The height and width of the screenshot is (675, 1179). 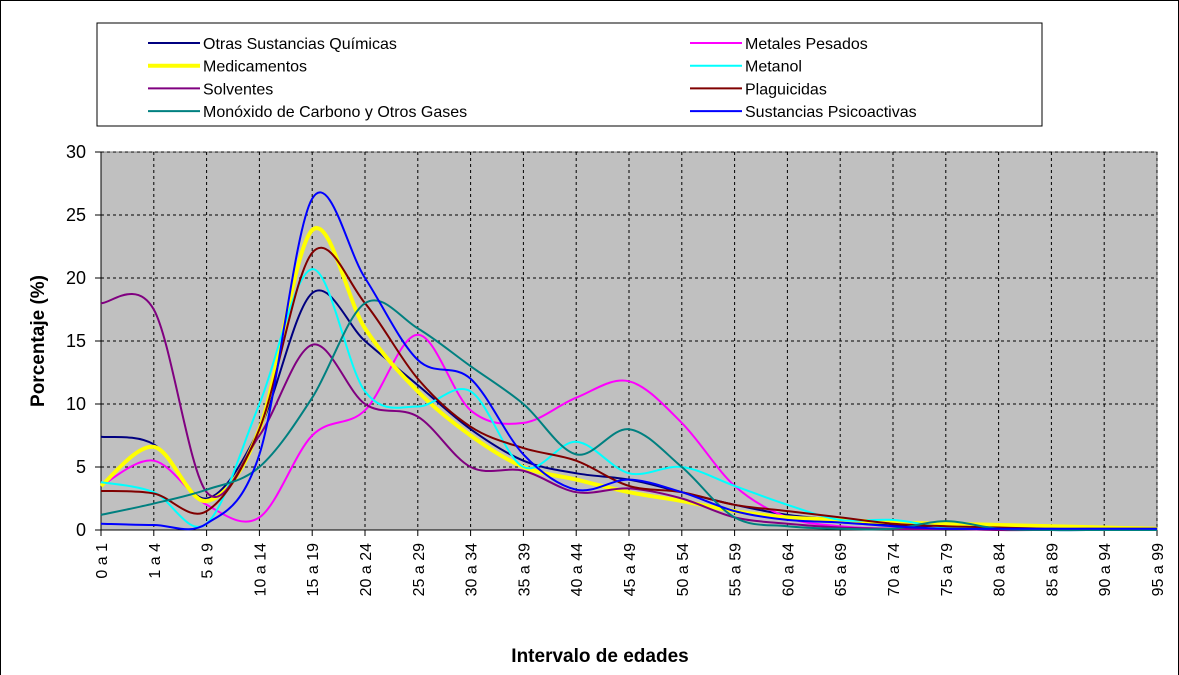 What do you see at coordinates (155, 561) in the screenshot?
I see `x-tick-label: 1 a 4` at bounding box center [155, 561].